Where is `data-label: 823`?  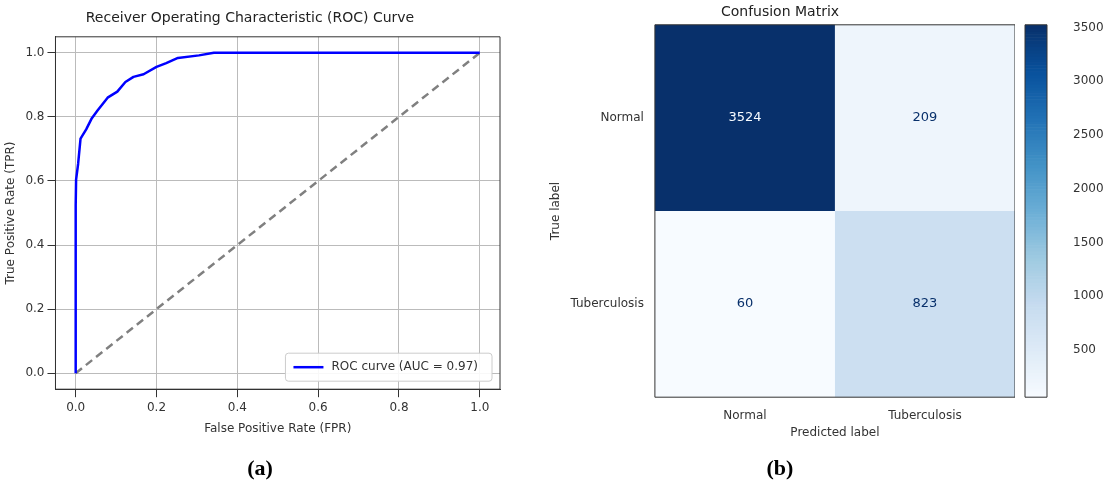 data-label: 823 is located at coordinates (925, 303).